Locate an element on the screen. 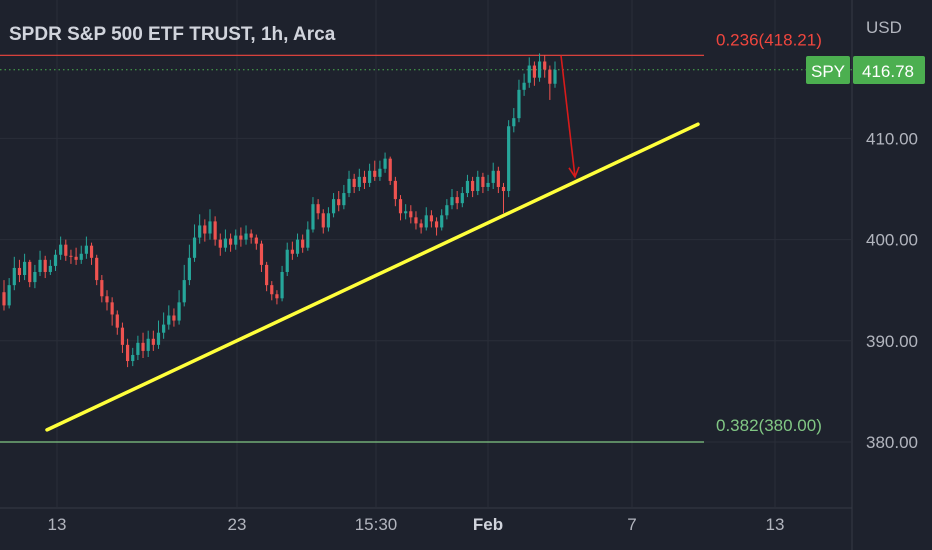  time-tick-label: 15:30 is located at coordinates (376, 524).